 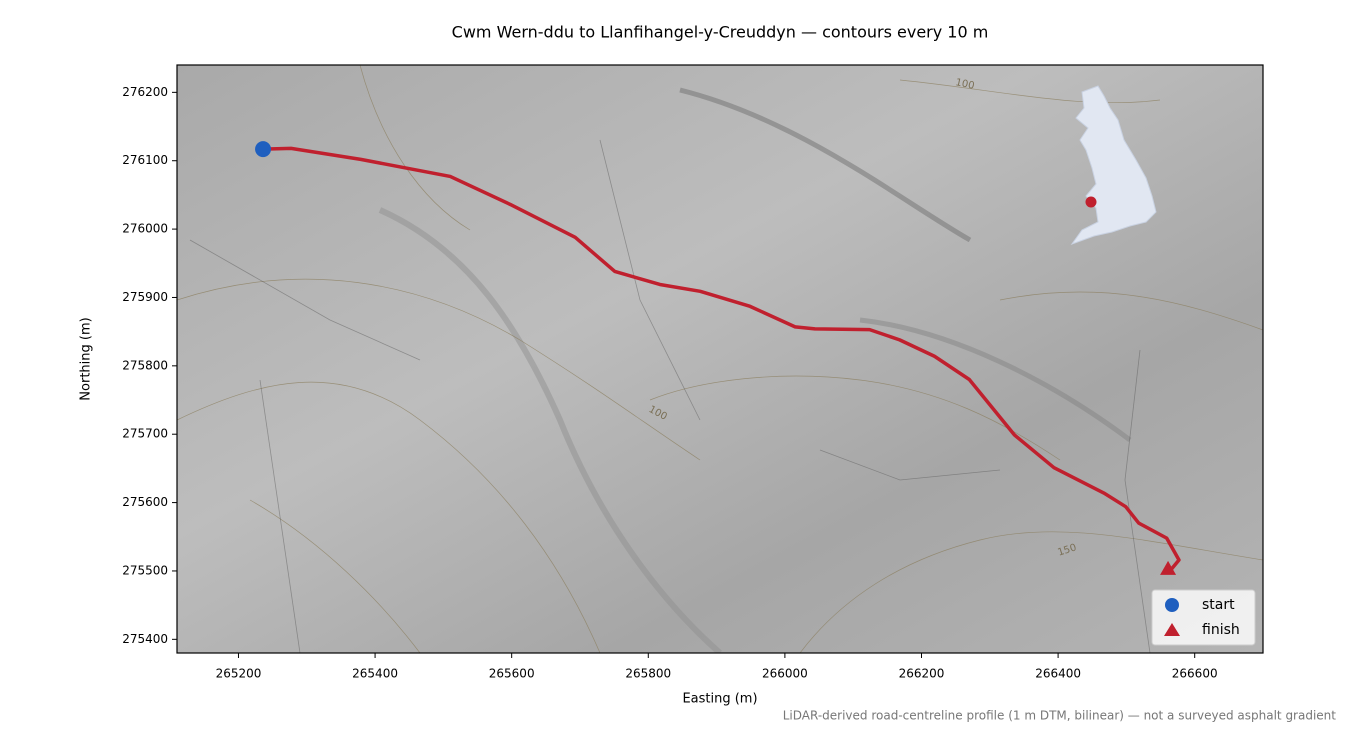 What do you see at coordinates (145, 365) in the screenshot?
I see `y-tick-label: 275800` at bounding box center [145, 365].